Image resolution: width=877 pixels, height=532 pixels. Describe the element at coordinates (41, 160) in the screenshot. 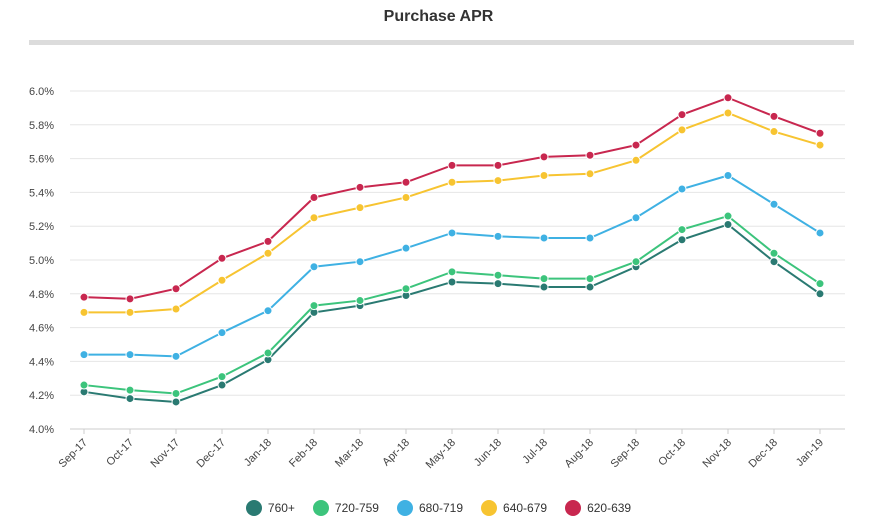

I see `y-tick-label: 5.6%` at that location.